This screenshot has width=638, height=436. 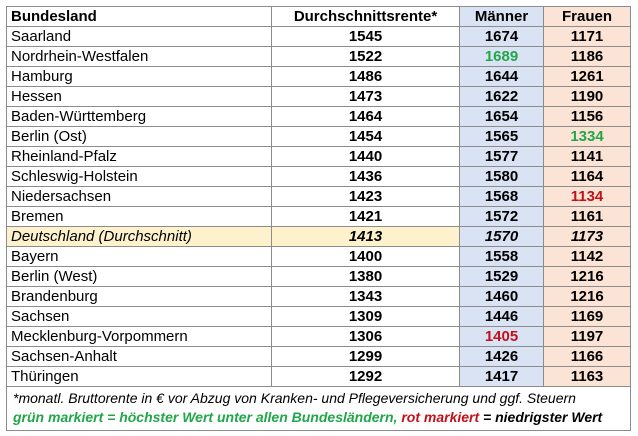 I want to click on table-row: Bayern 1400 1558 1142, so click(x=318, y=256).